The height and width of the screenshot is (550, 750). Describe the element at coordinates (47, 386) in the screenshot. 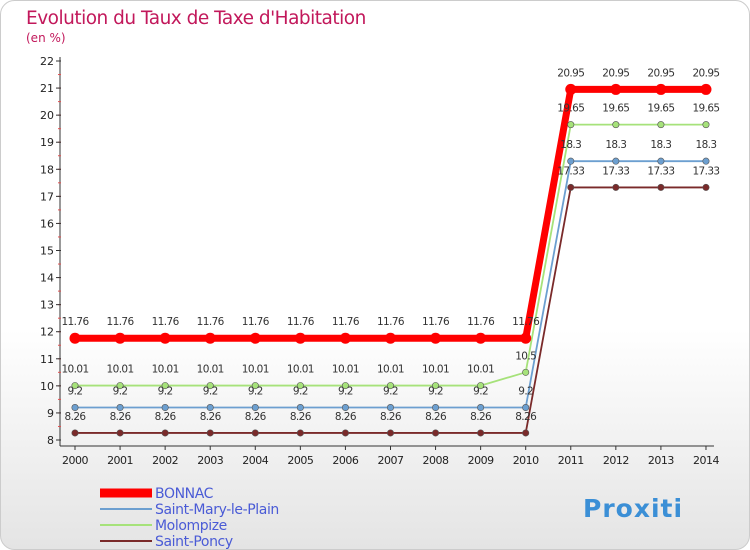

I see `y-tick-label: 10` at that location.